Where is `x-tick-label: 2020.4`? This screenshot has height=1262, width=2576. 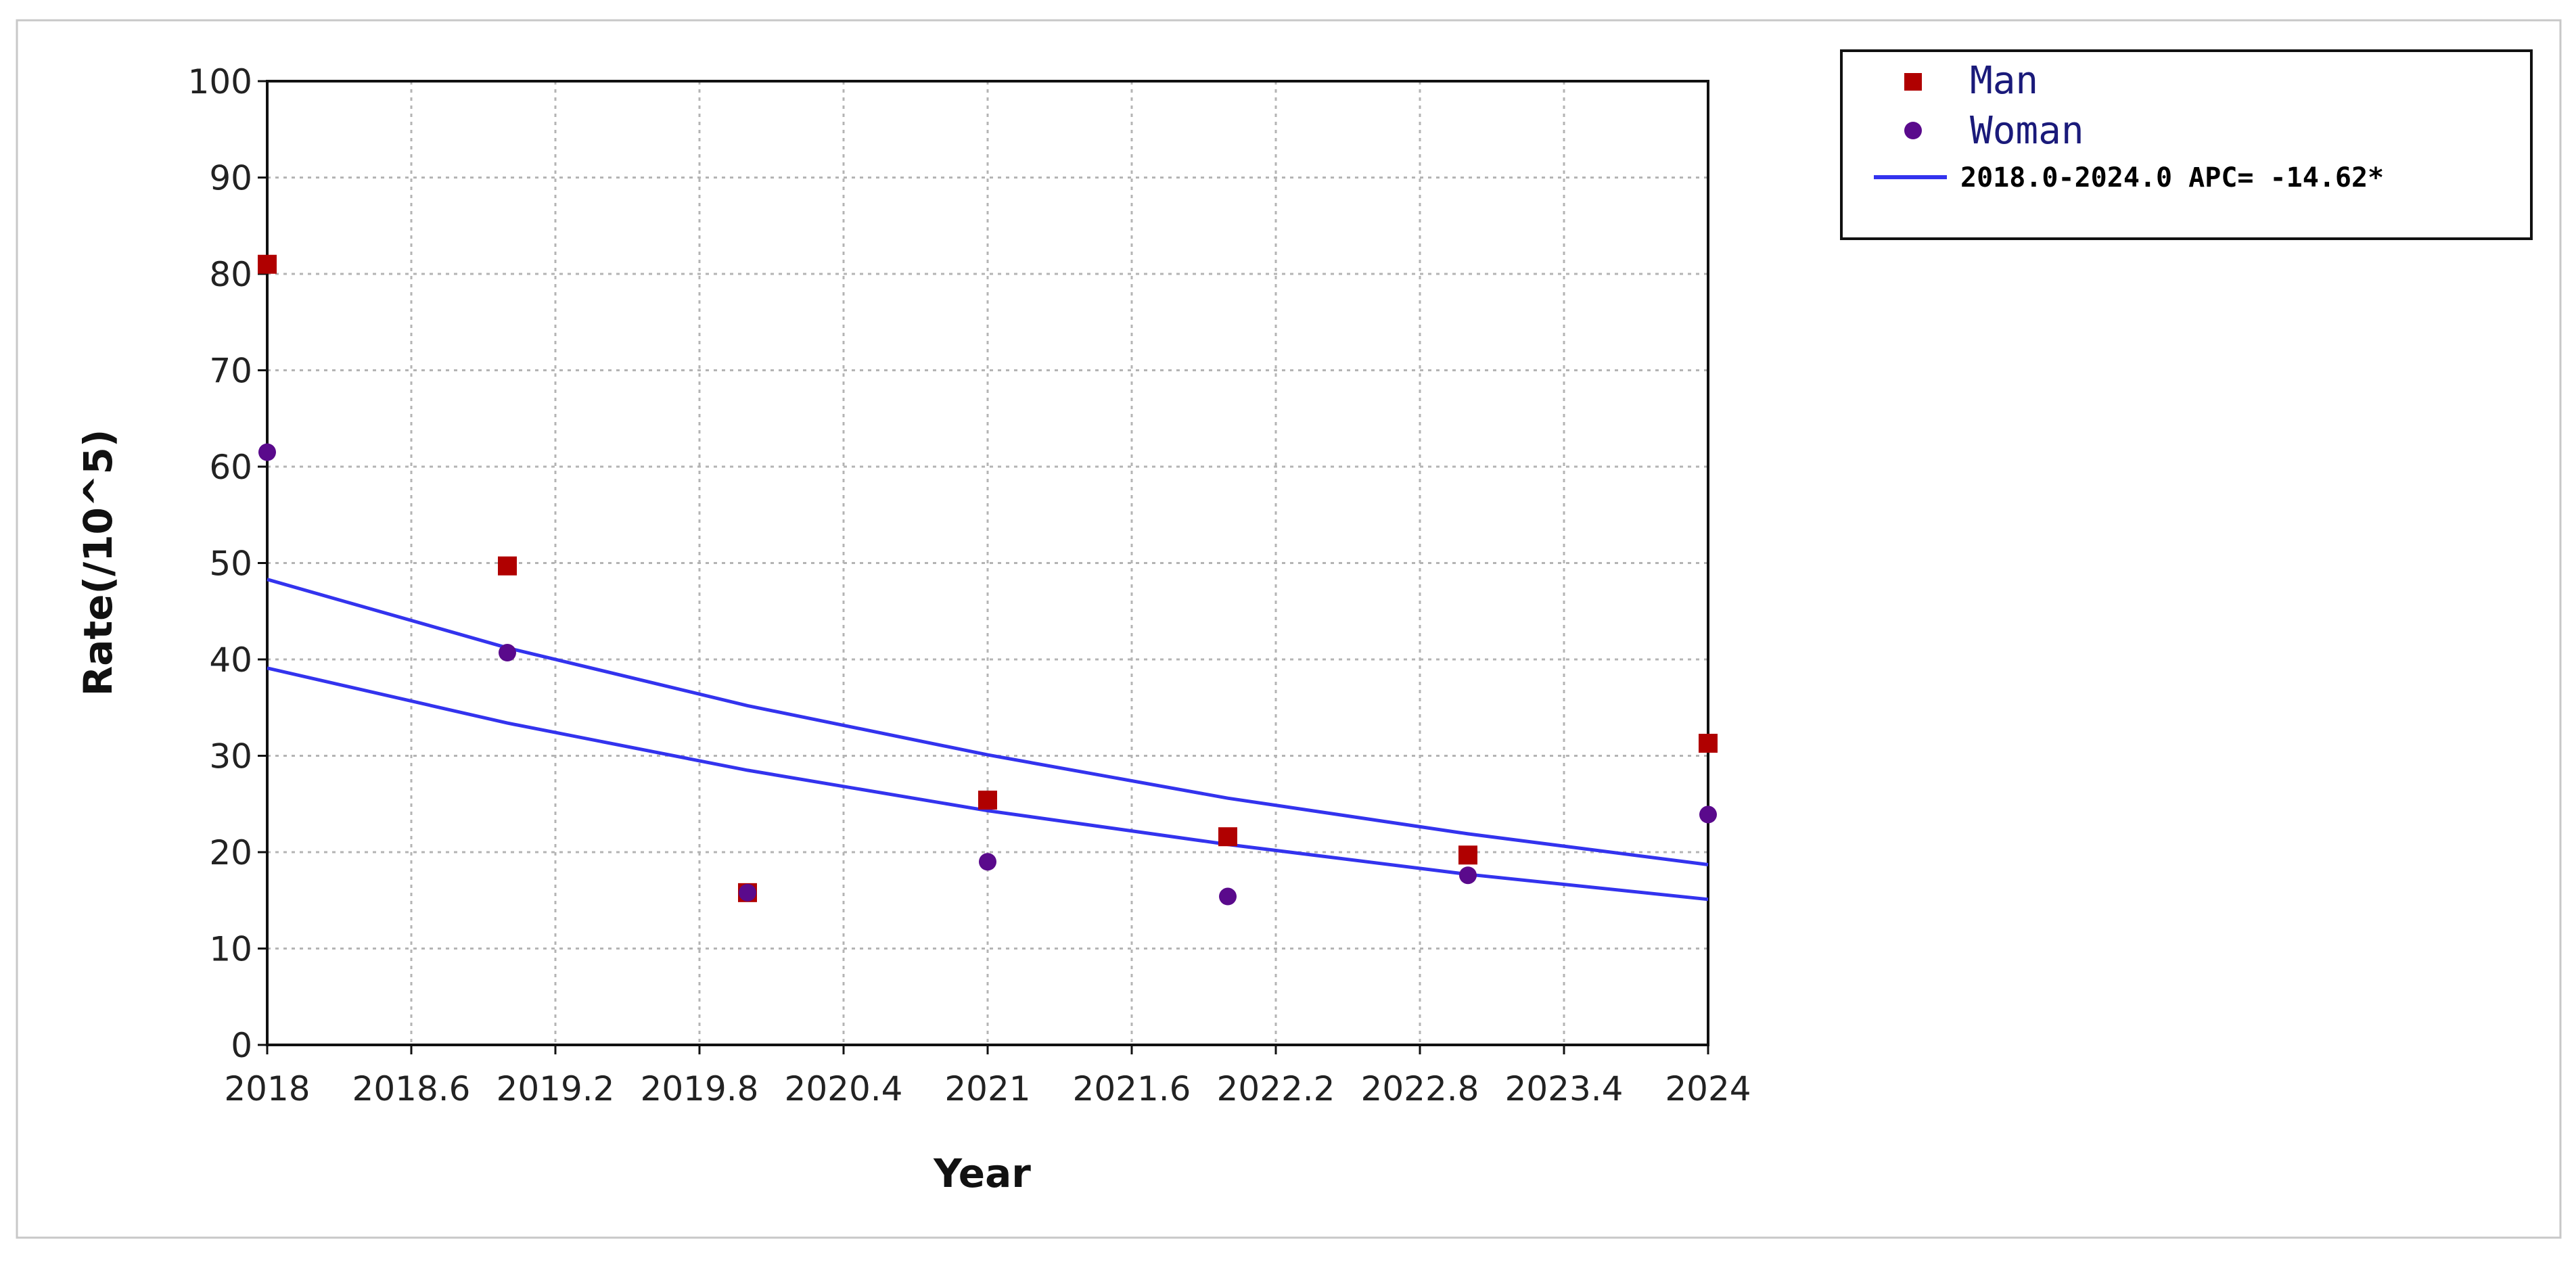
x-tick-label: 2020.4 is located at coordinates (844, 1088).